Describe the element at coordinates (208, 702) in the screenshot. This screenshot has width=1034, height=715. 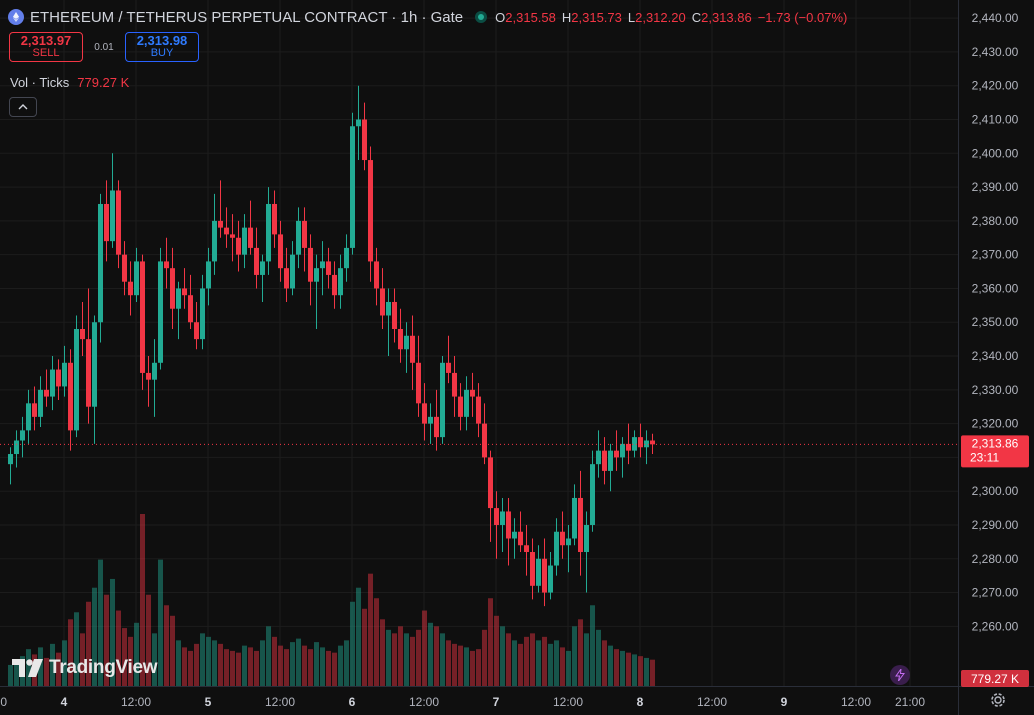
I see `x-tick-label: 5` at that location.